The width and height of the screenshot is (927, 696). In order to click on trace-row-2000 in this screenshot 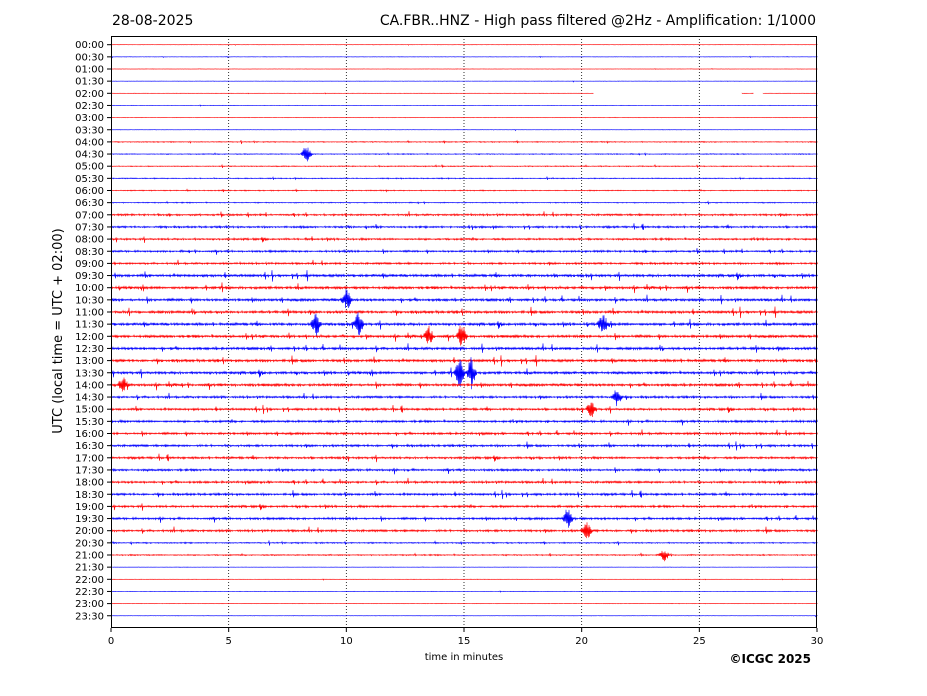, I will do `click(464, 530)`.